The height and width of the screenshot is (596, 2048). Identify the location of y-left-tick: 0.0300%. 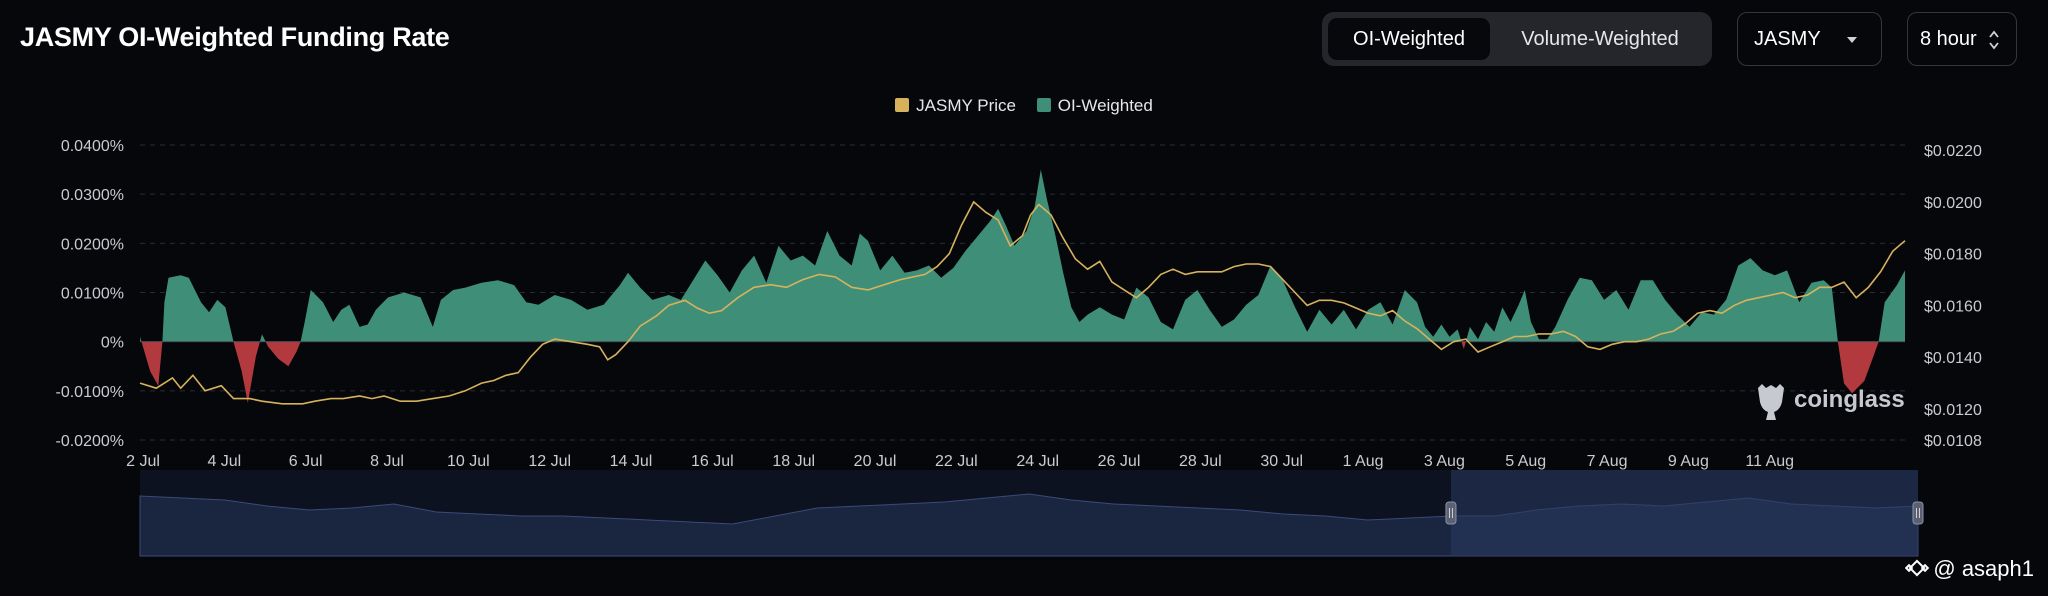
(92, 195).